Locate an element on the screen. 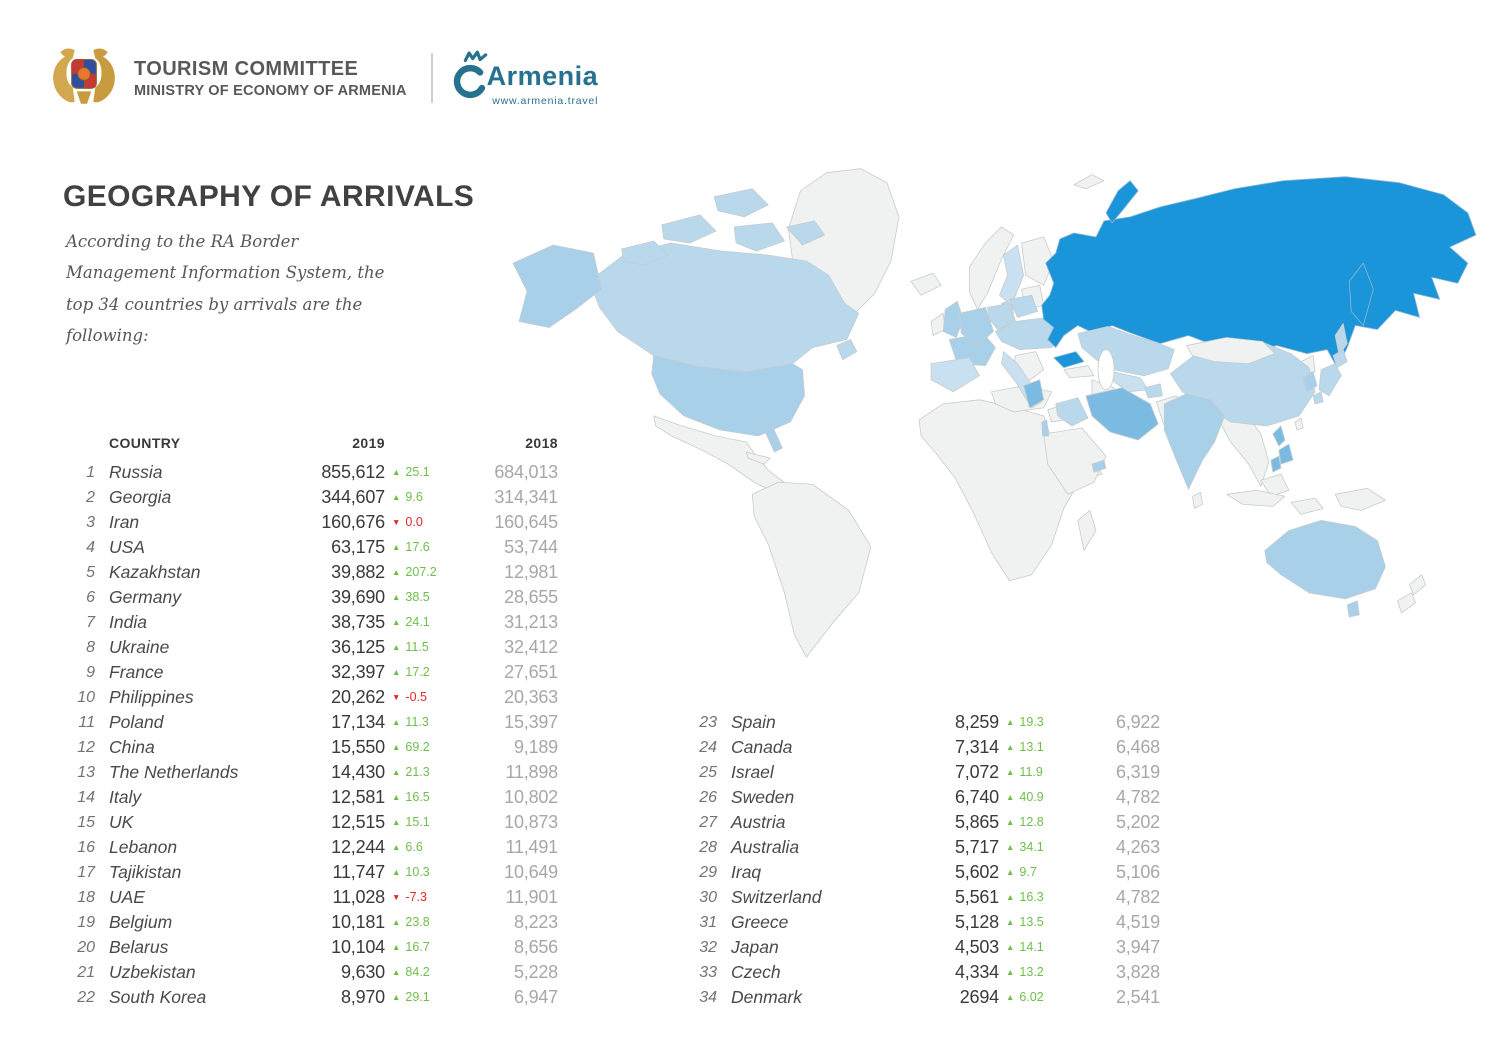 Image resolution: width=1500 pixels, height=1061 pixels. change-cell: ▼ 0.0 is located at coordinates (415, 522).